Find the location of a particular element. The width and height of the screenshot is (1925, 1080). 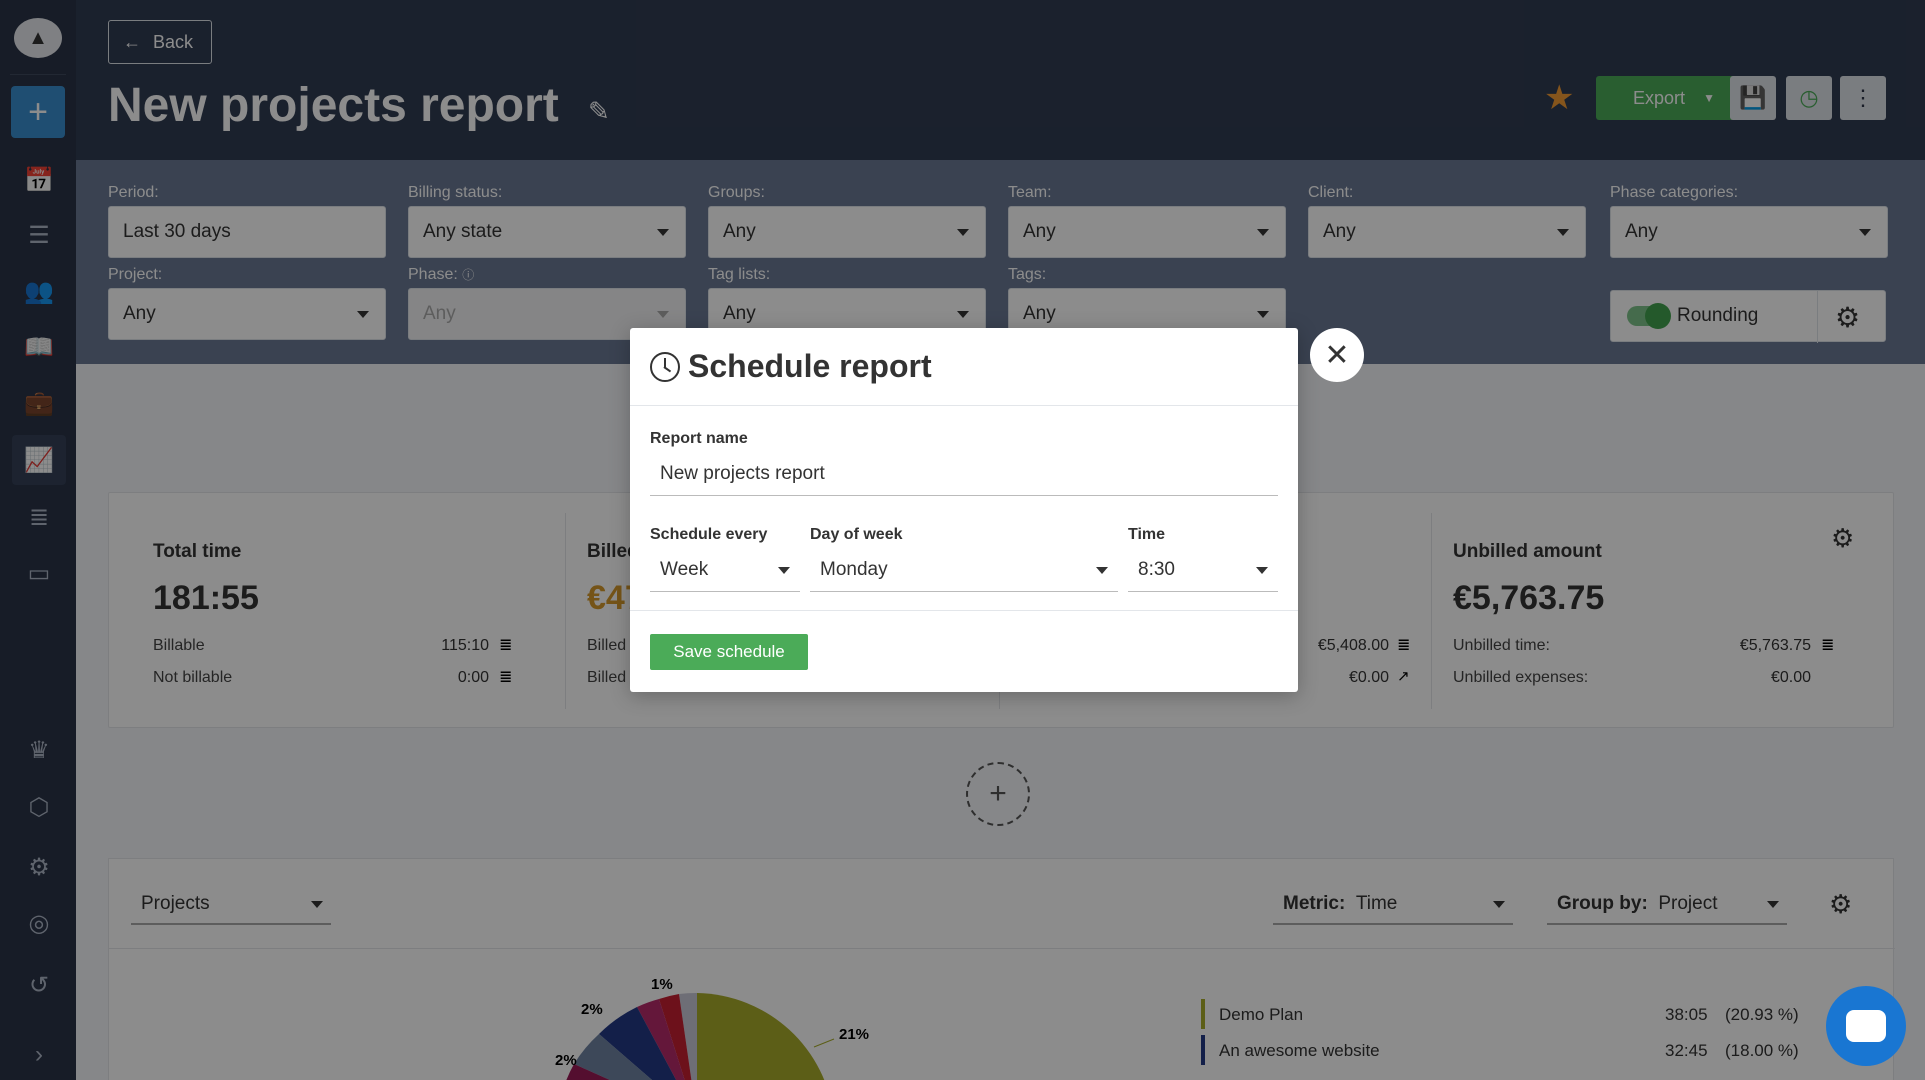

checklist-icon: ☰ is located at coordinates (39, 235).